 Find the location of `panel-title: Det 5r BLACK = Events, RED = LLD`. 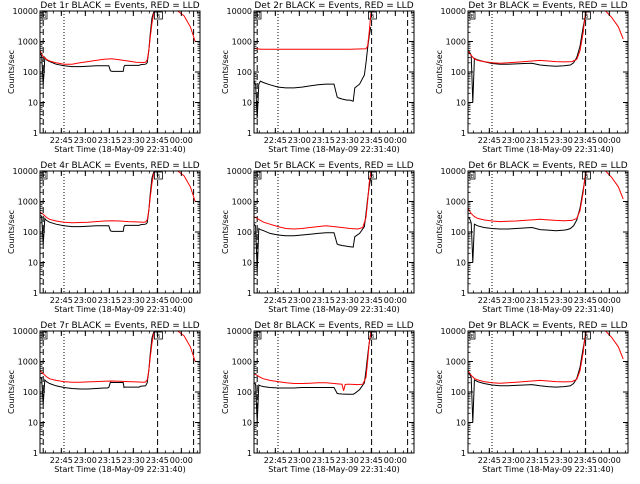

panel-title: Det 5r BLACK = Events, RED = LLD is located at coordinates (333, 166).